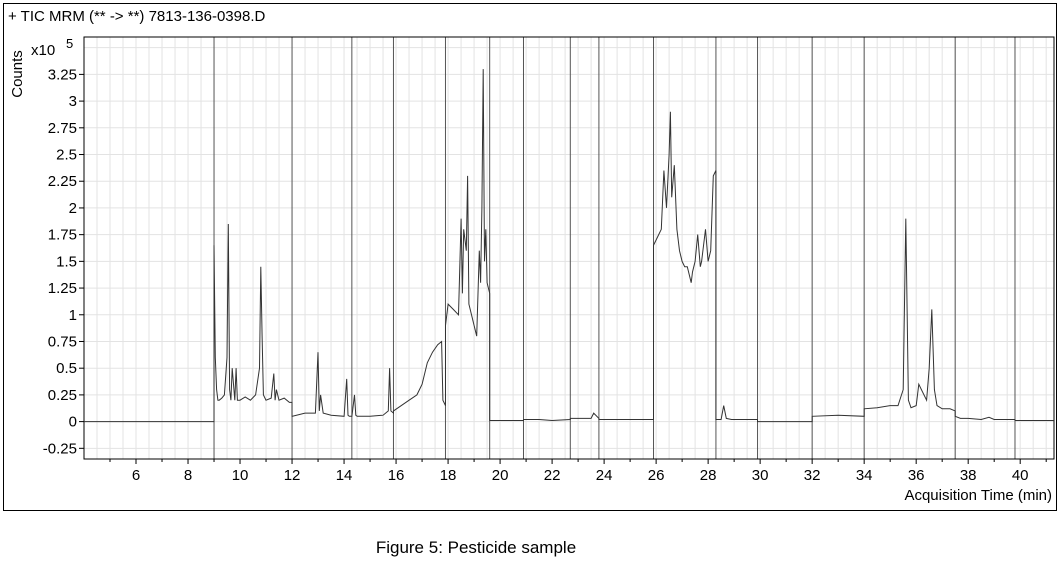  Describe the element at coordinates (604, 475) in the screenshot. I see `x-tick-label: 24` at that location.